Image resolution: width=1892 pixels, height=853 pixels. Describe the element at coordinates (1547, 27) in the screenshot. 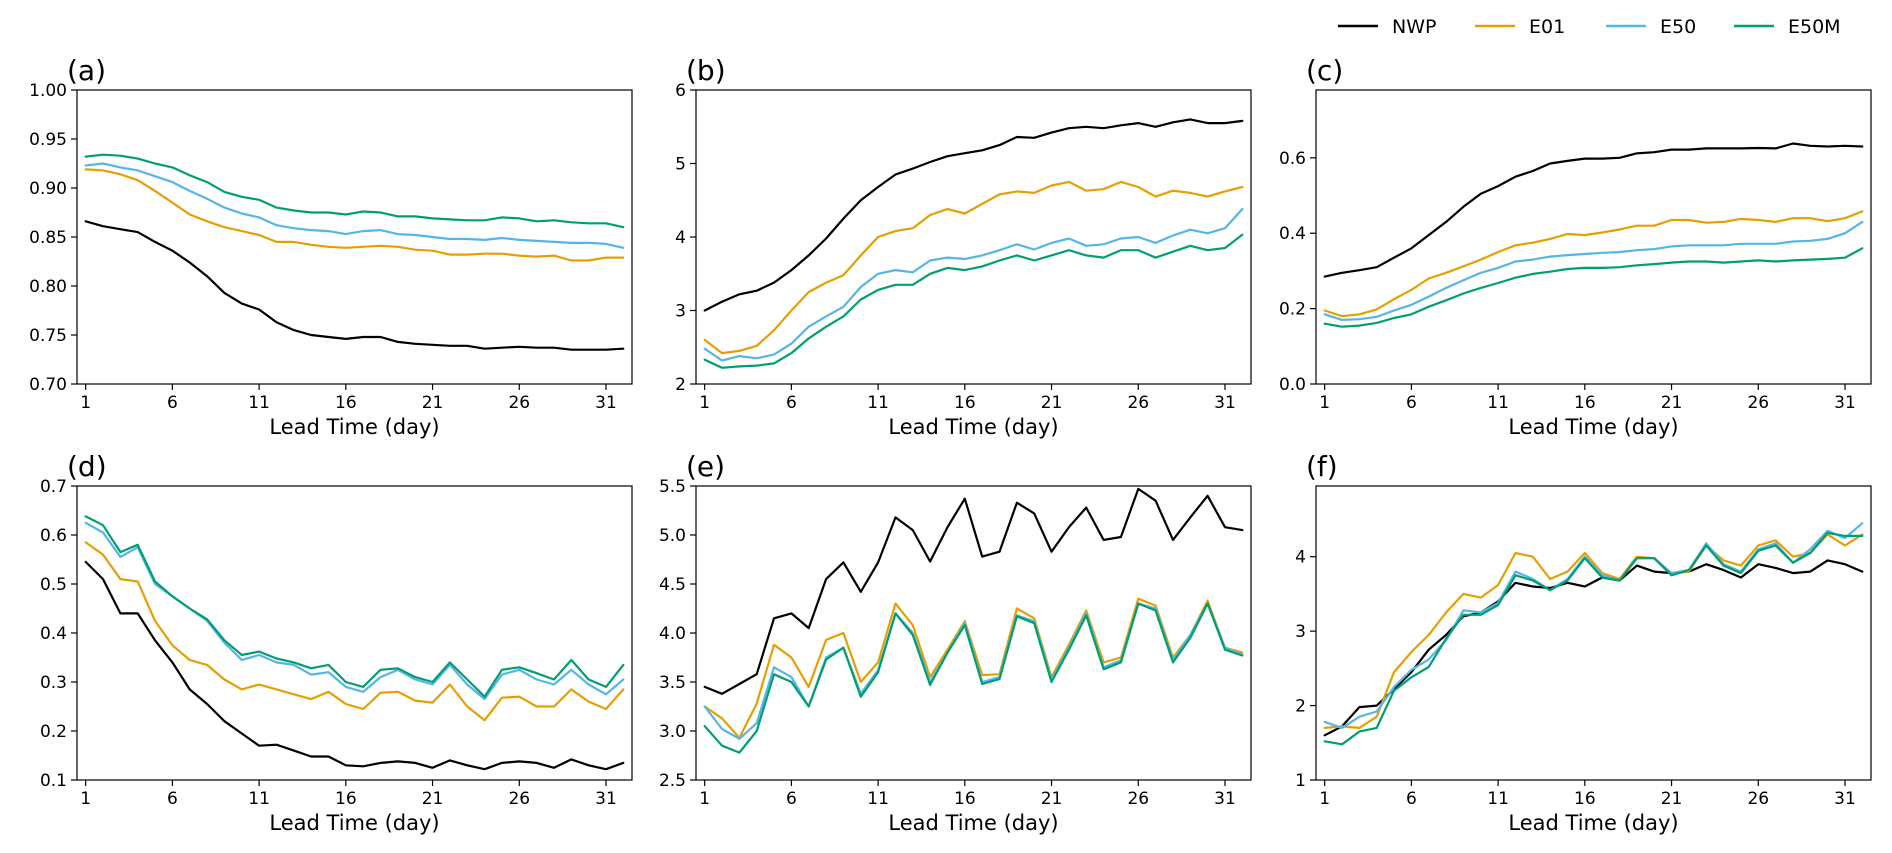

I see `legend-label: E01` at that location.